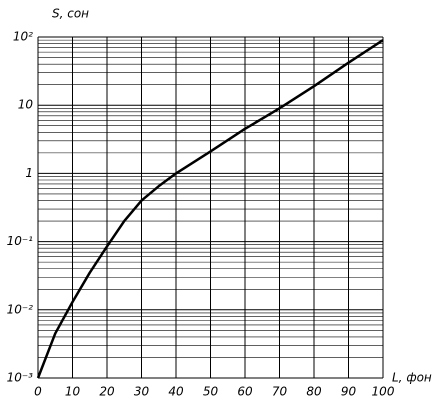  I want to click on x-tick-label: 30, so click(142, 392).